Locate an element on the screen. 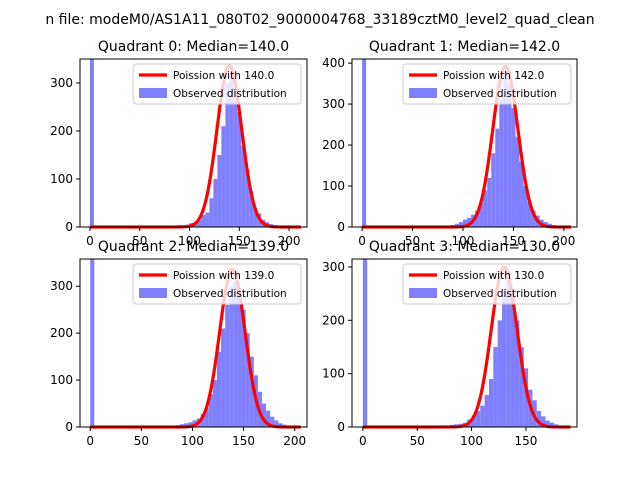 Image resolution: width=640 pixels, height=480 pixels. legend: Poission with 142.0 Observed distribution is located at coordinates (487, 84).